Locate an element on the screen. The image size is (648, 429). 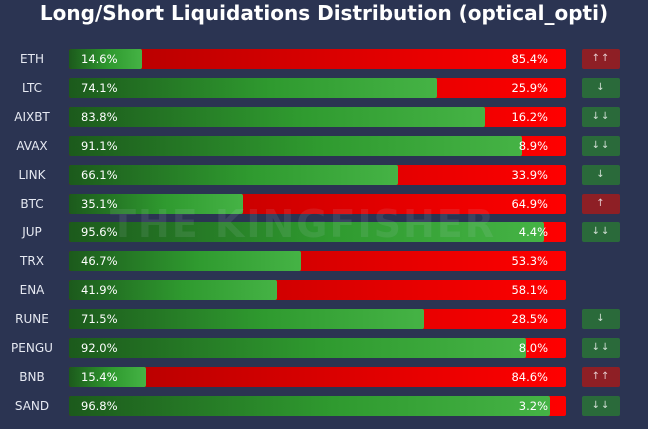
chart-row: BTC 35.1% 64.9% ↑ is located at coordinates (324, 204).